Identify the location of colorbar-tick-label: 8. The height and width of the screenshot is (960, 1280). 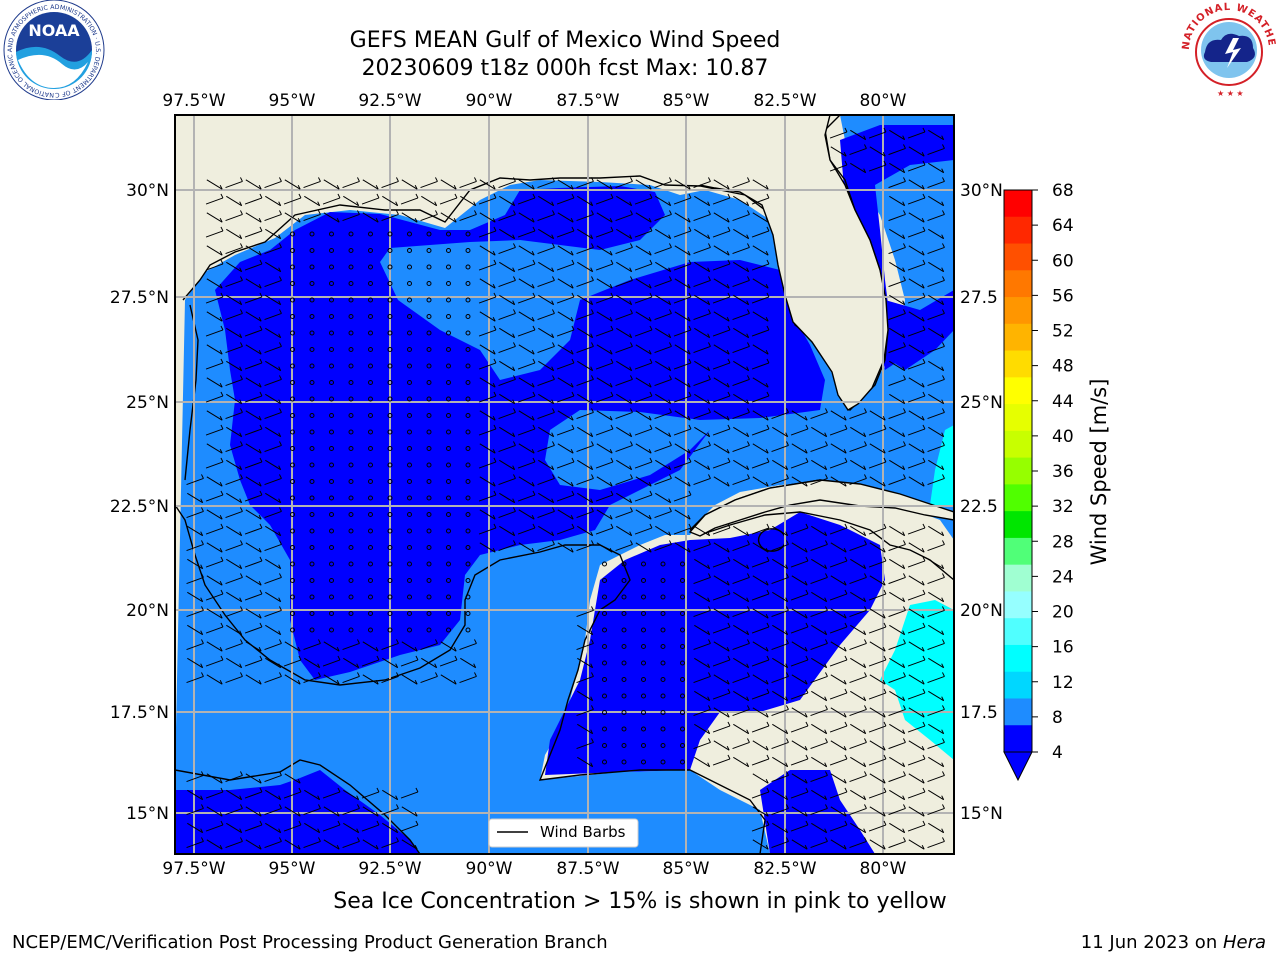
(1057, 718).